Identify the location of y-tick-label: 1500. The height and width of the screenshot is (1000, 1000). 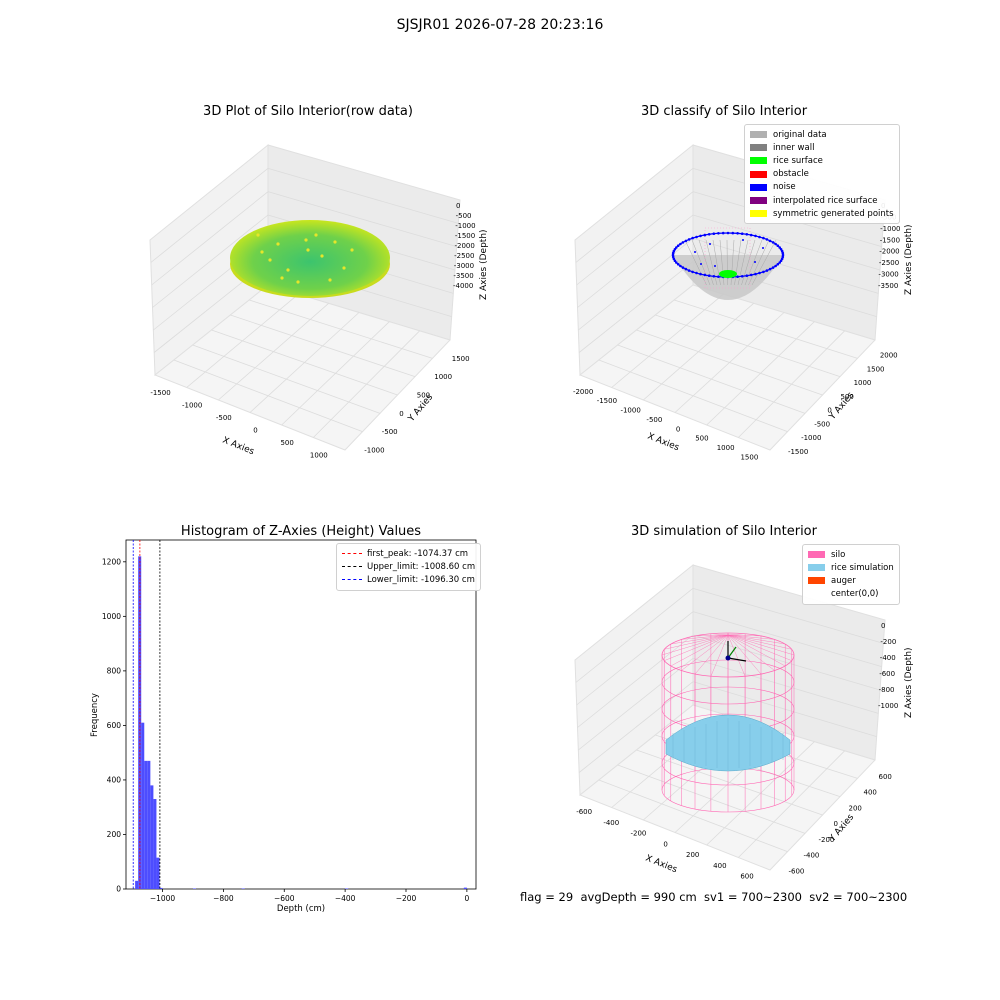
(461, 359).